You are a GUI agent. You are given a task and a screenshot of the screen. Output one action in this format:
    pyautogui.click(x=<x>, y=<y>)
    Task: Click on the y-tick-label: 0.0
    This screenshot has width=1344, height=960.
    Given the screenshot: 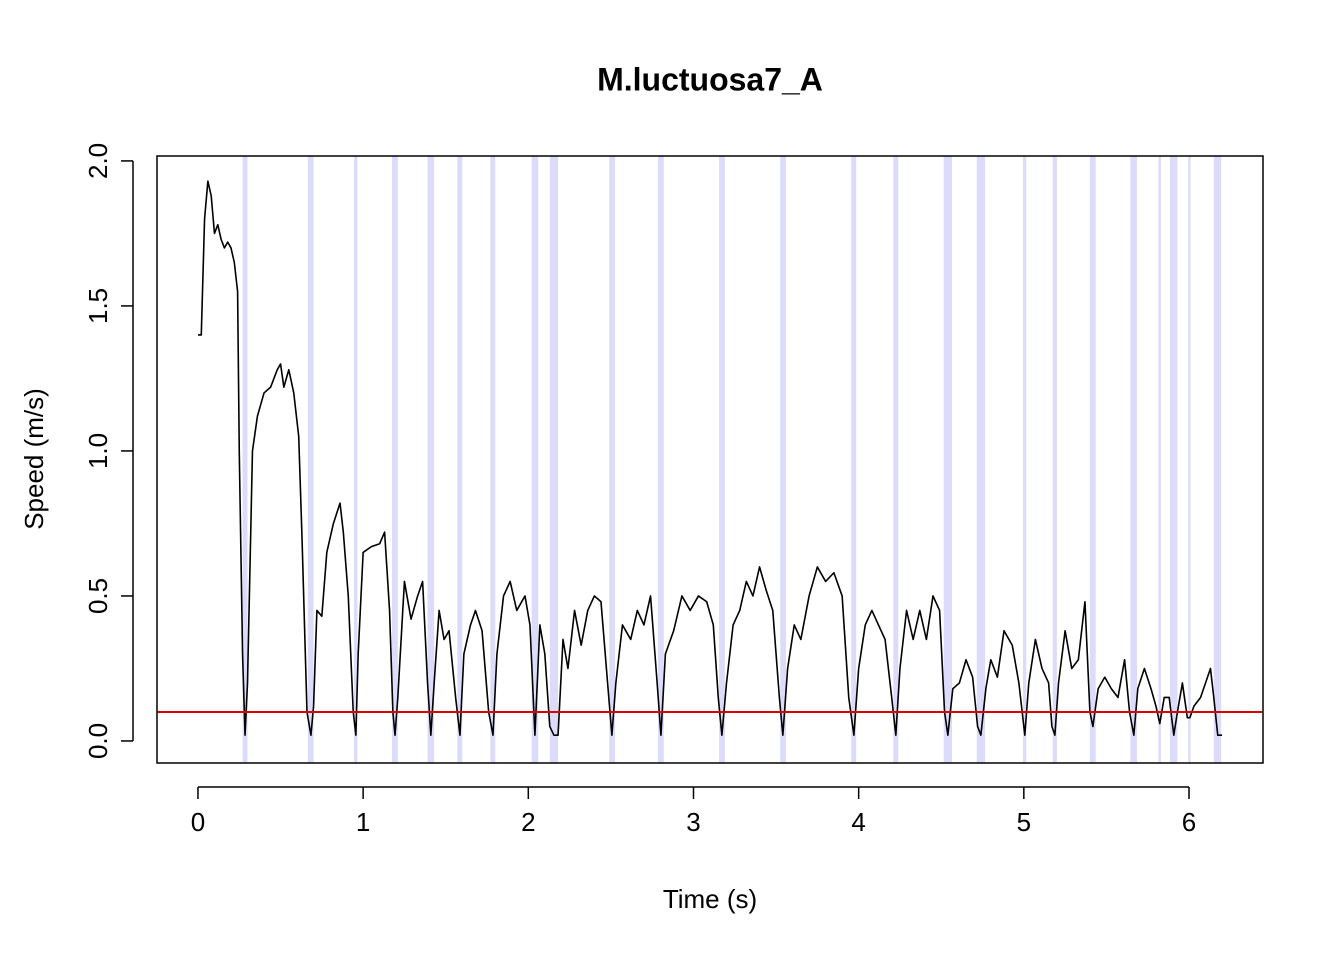 What is the action you would take?
    pyautogui.click(x=98, y=741)
    